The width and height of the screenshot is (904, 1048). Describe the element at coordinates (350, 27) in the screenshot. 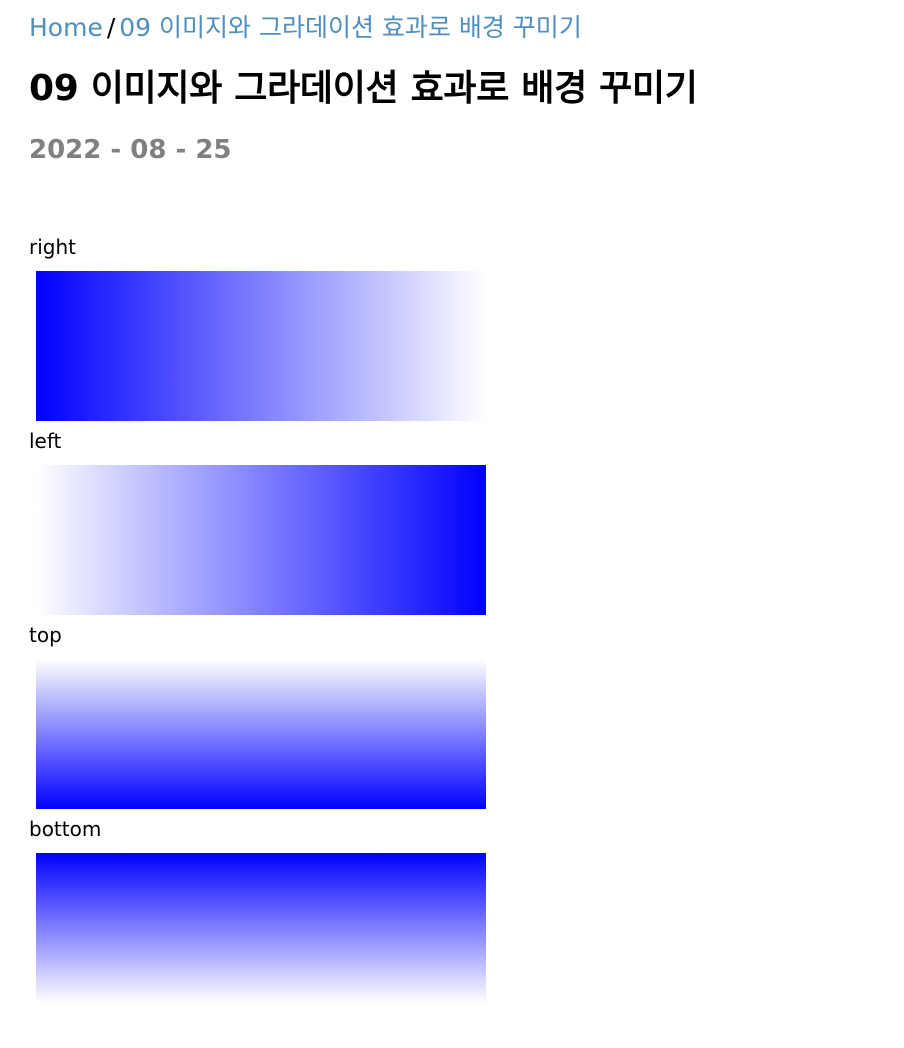

I see `breadcrumb-current-link: 09 이미지와 그라데이션 효과로 배경 꾸미기` at that location.